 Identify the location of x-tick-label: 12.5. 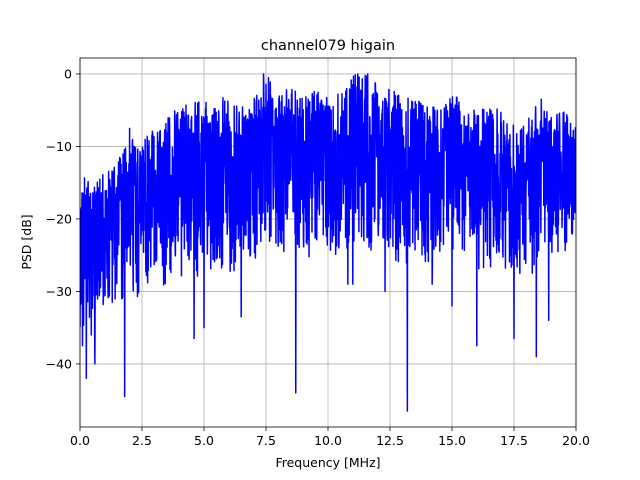
(390, 440).